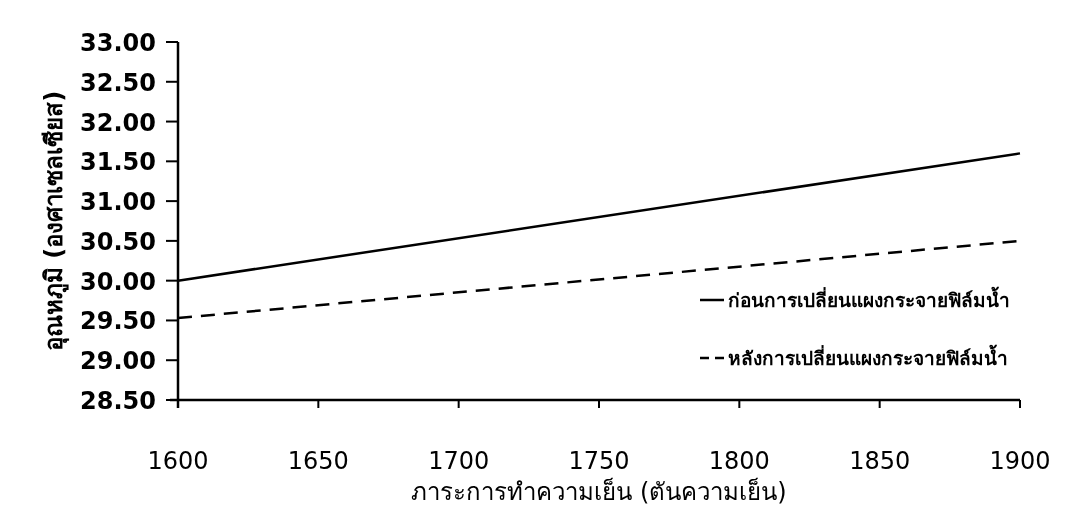 Image resolution: width=1086 pixels, height=507 pixels. I want to click on x-tick-label: 1850, so click(880, 461).